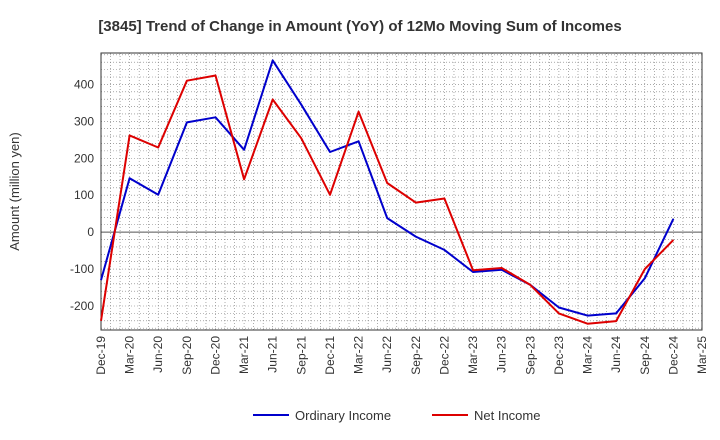 The width and height of the screenshot is (720, 440). I want to click on x-tick-label: Dec-20, so click(215, 355).